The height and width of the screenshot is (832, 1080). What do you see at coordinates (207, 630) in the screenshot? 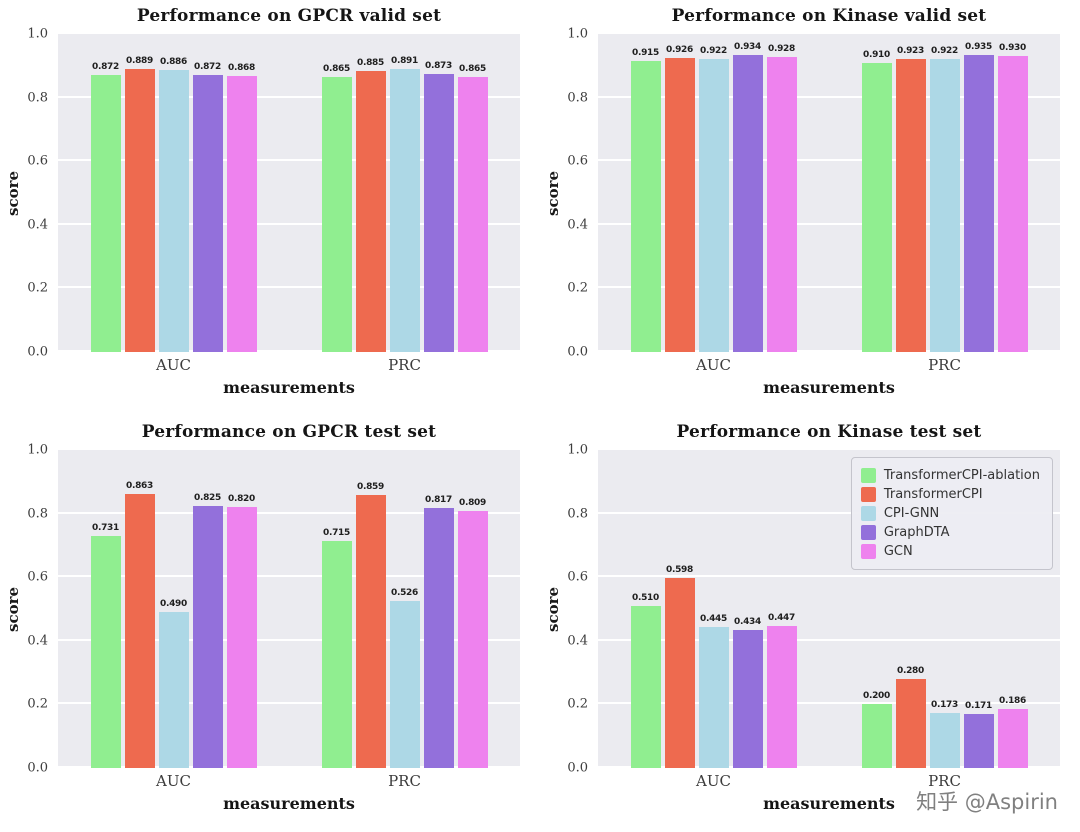
I see `bar-graphdta: 0.825` at bounding box center [207, 630].